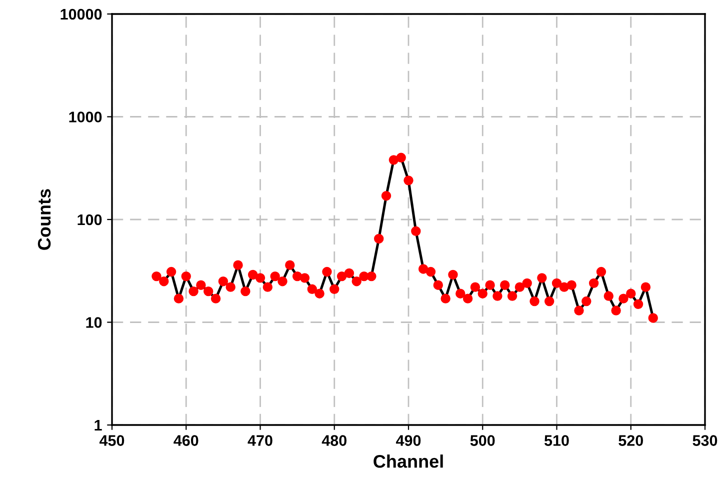 Image resolution: width=726 pixels, height=485 pixels. What do you see at coordinates (111, 440) in the screenshot?
I see `x-tick-label: 450` at bounding box center [111, 440].